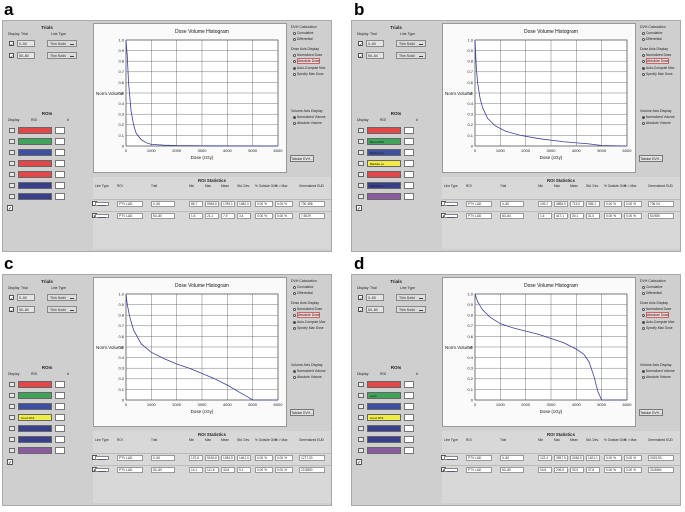 The height and width of the screenshot is (512, 685). I want to click on roi-color-bar: boost RNI, so click(35, 417).